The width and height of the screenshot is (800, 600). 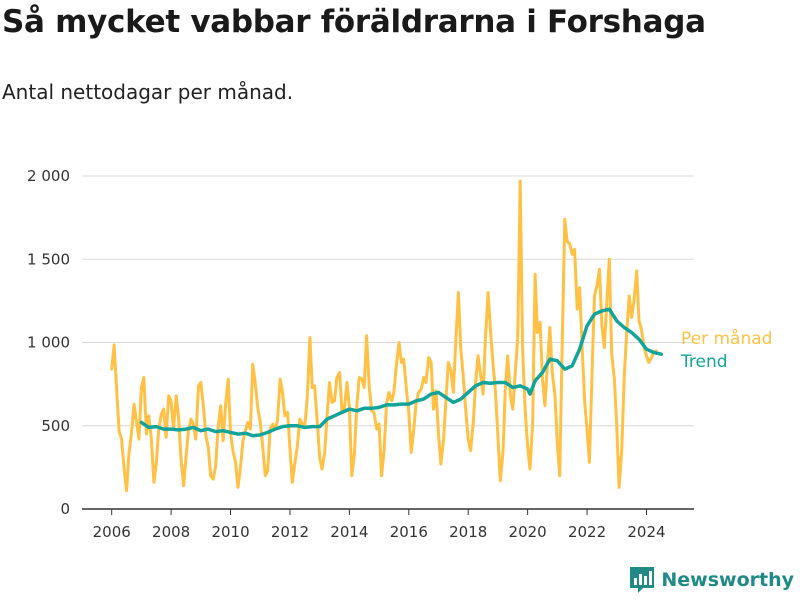 I want to click on y-axis-ticks: 0 500 1 000 1 500 2 000, so click(x=48, y=342).